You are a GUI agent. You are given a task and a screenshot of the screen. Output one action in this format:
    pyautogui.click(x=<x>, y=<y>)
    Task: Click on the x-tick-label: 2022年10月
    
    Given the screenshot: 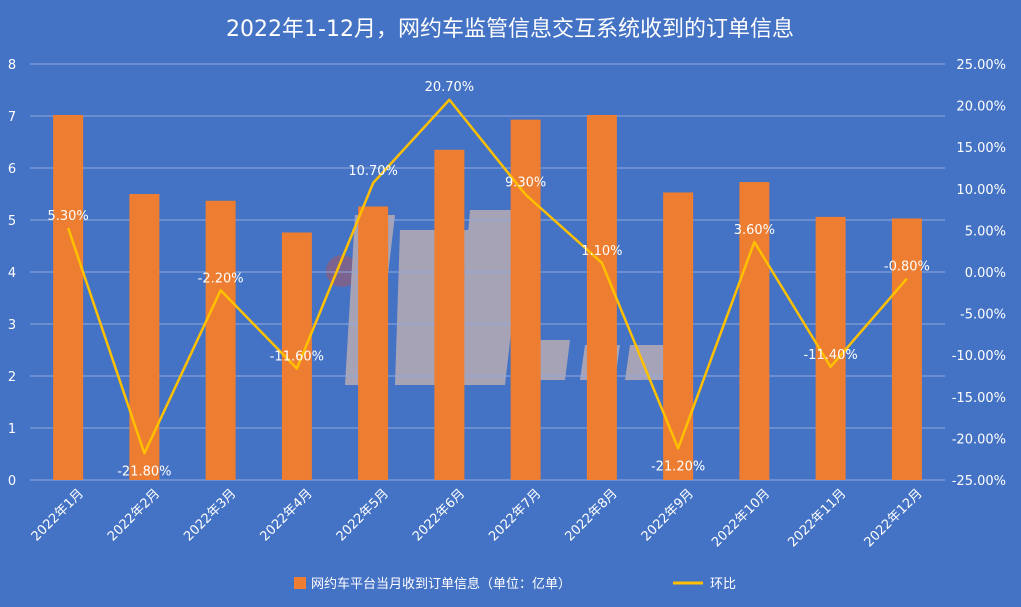 What is the action you would take?
    pyautogui.click(x=741, y=518)
    